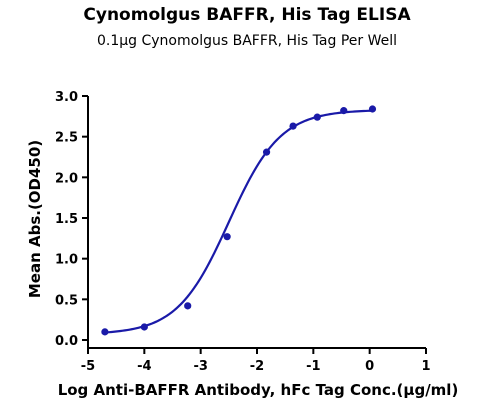 This screenshot has width=495, height=400. Describe the element at coordinates (257, 366) in the screenshot. I see `x-tick-label: -2` at that location.